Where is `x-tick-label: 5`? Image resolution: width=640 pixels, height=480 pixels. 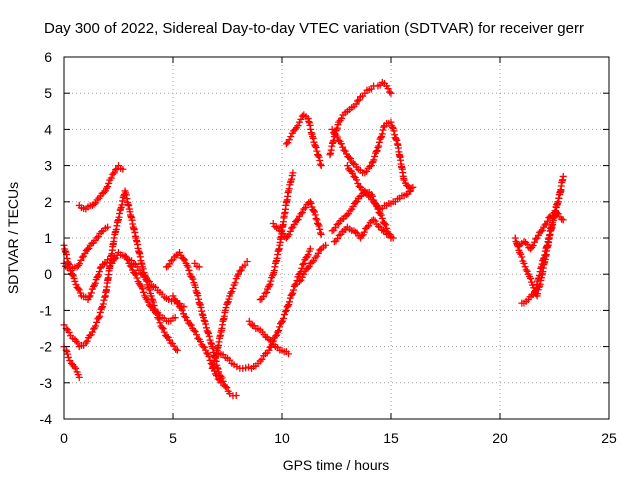
x-tick-label: 5 is located at coordinates (173, 438).